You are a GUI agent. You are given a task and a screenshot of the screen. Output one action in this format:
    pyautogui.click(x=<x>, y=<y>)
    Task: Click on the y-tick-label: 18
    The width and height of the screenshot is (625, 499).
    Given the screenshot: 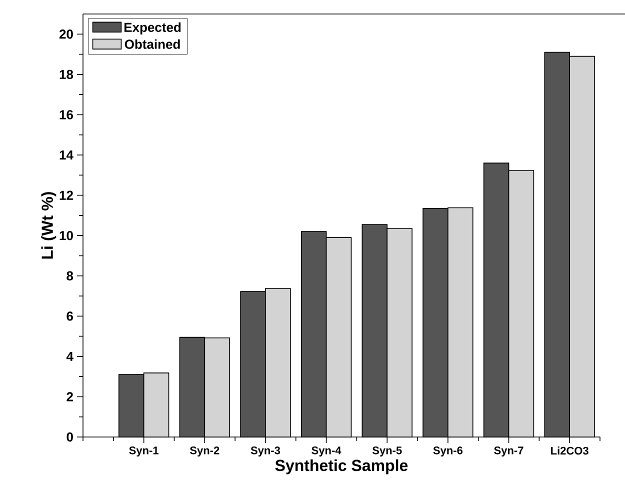 What is the action you would take?
    pyautogui.click(x=67, y=75)
    